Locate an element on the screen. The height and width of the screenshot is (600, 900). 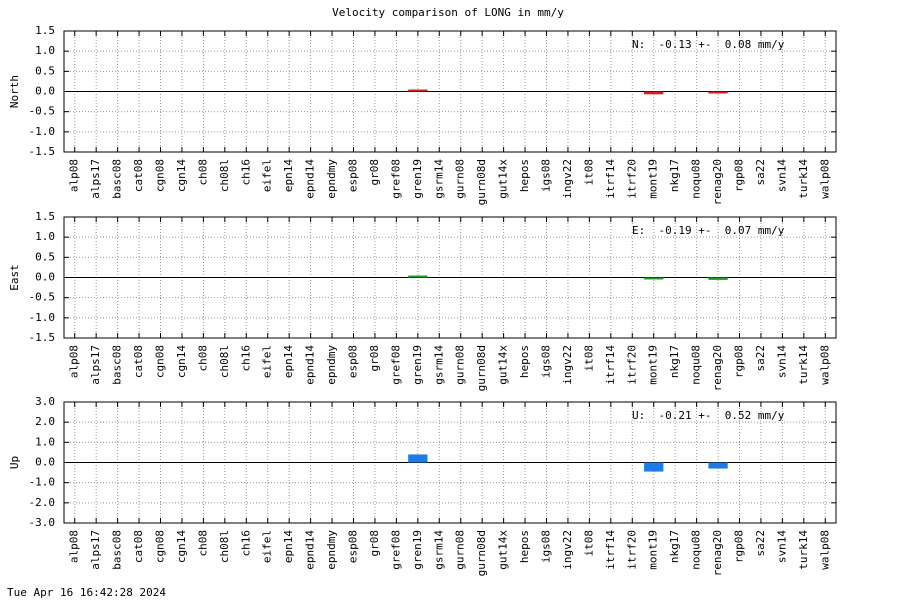
chart-title: Velocity comparison of LONG in mm/y is located at coordinates (448, 12).